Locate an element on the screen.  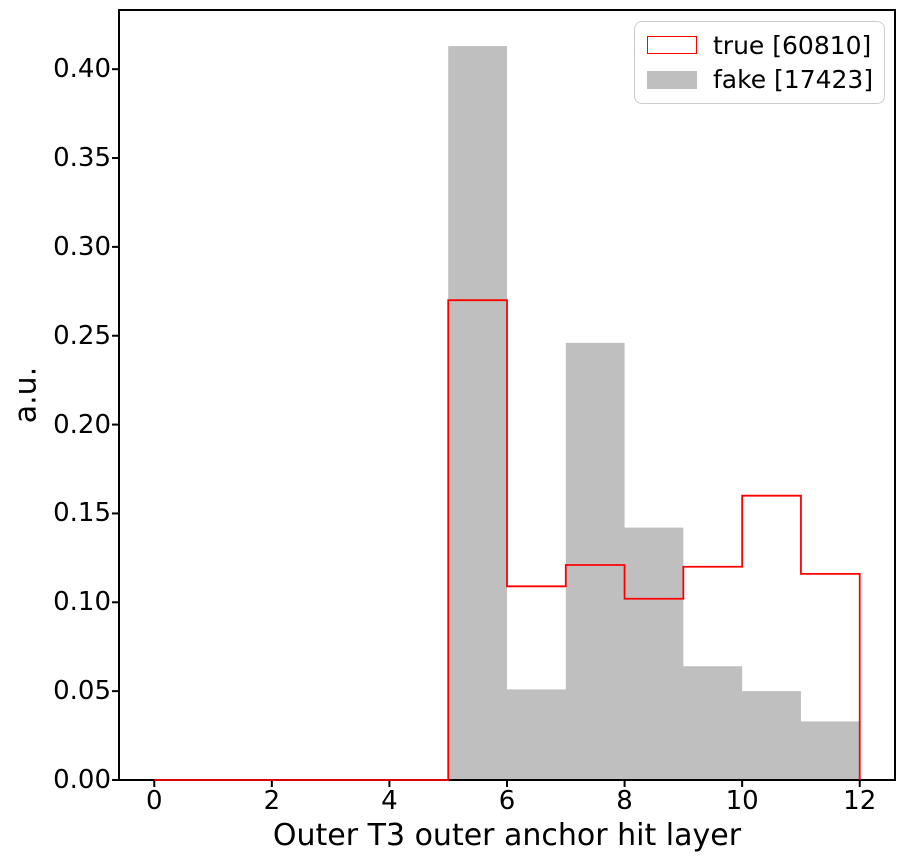
x-tick-label: 8 is located at coordinates (624, 801).